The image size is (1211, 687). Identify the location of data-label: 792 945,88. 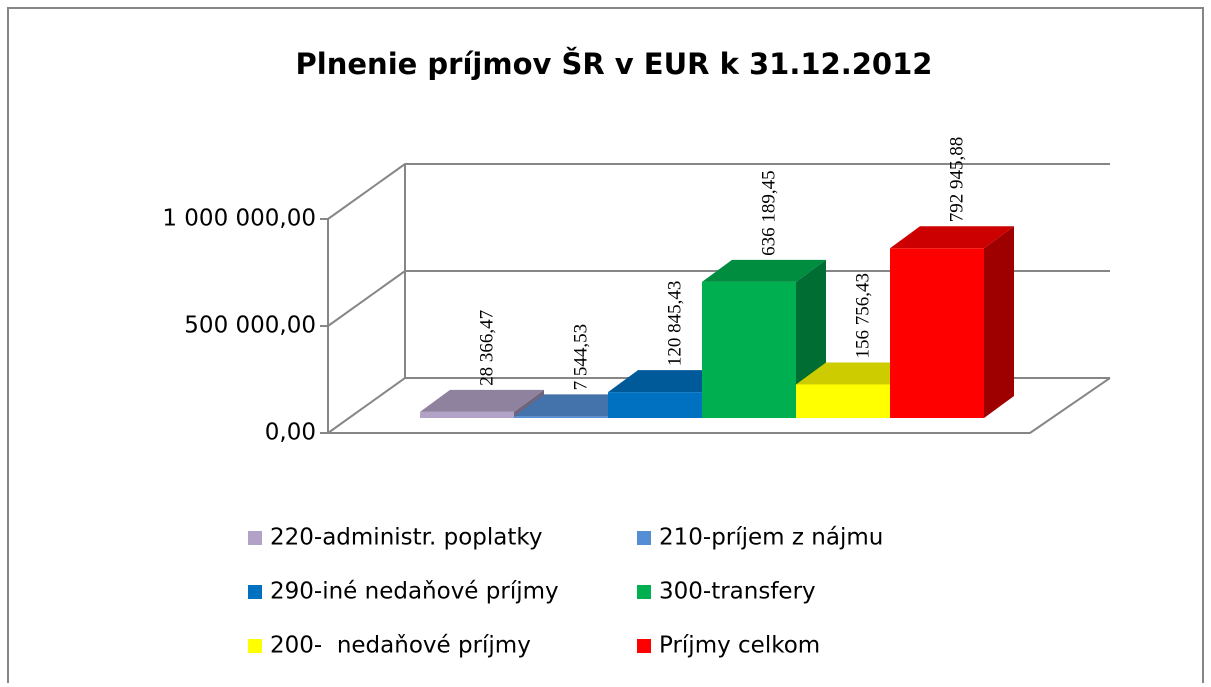
(956, 180).